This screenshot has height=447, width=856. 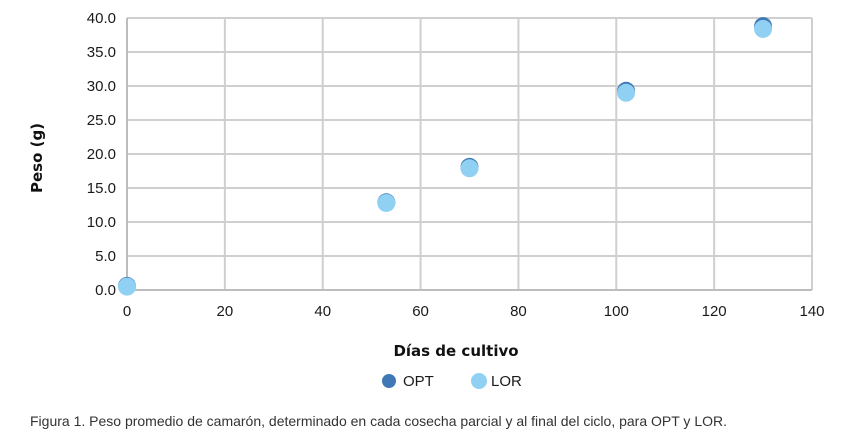 I want to click on y-tick-label: 10.0, so click(x=101, y=222).